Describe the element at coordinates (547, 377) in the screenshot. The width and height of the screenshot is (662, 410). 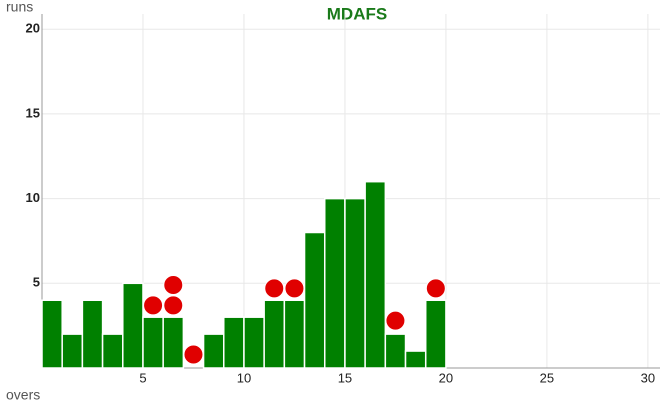
I see `x-tick-label: 25` at that location.